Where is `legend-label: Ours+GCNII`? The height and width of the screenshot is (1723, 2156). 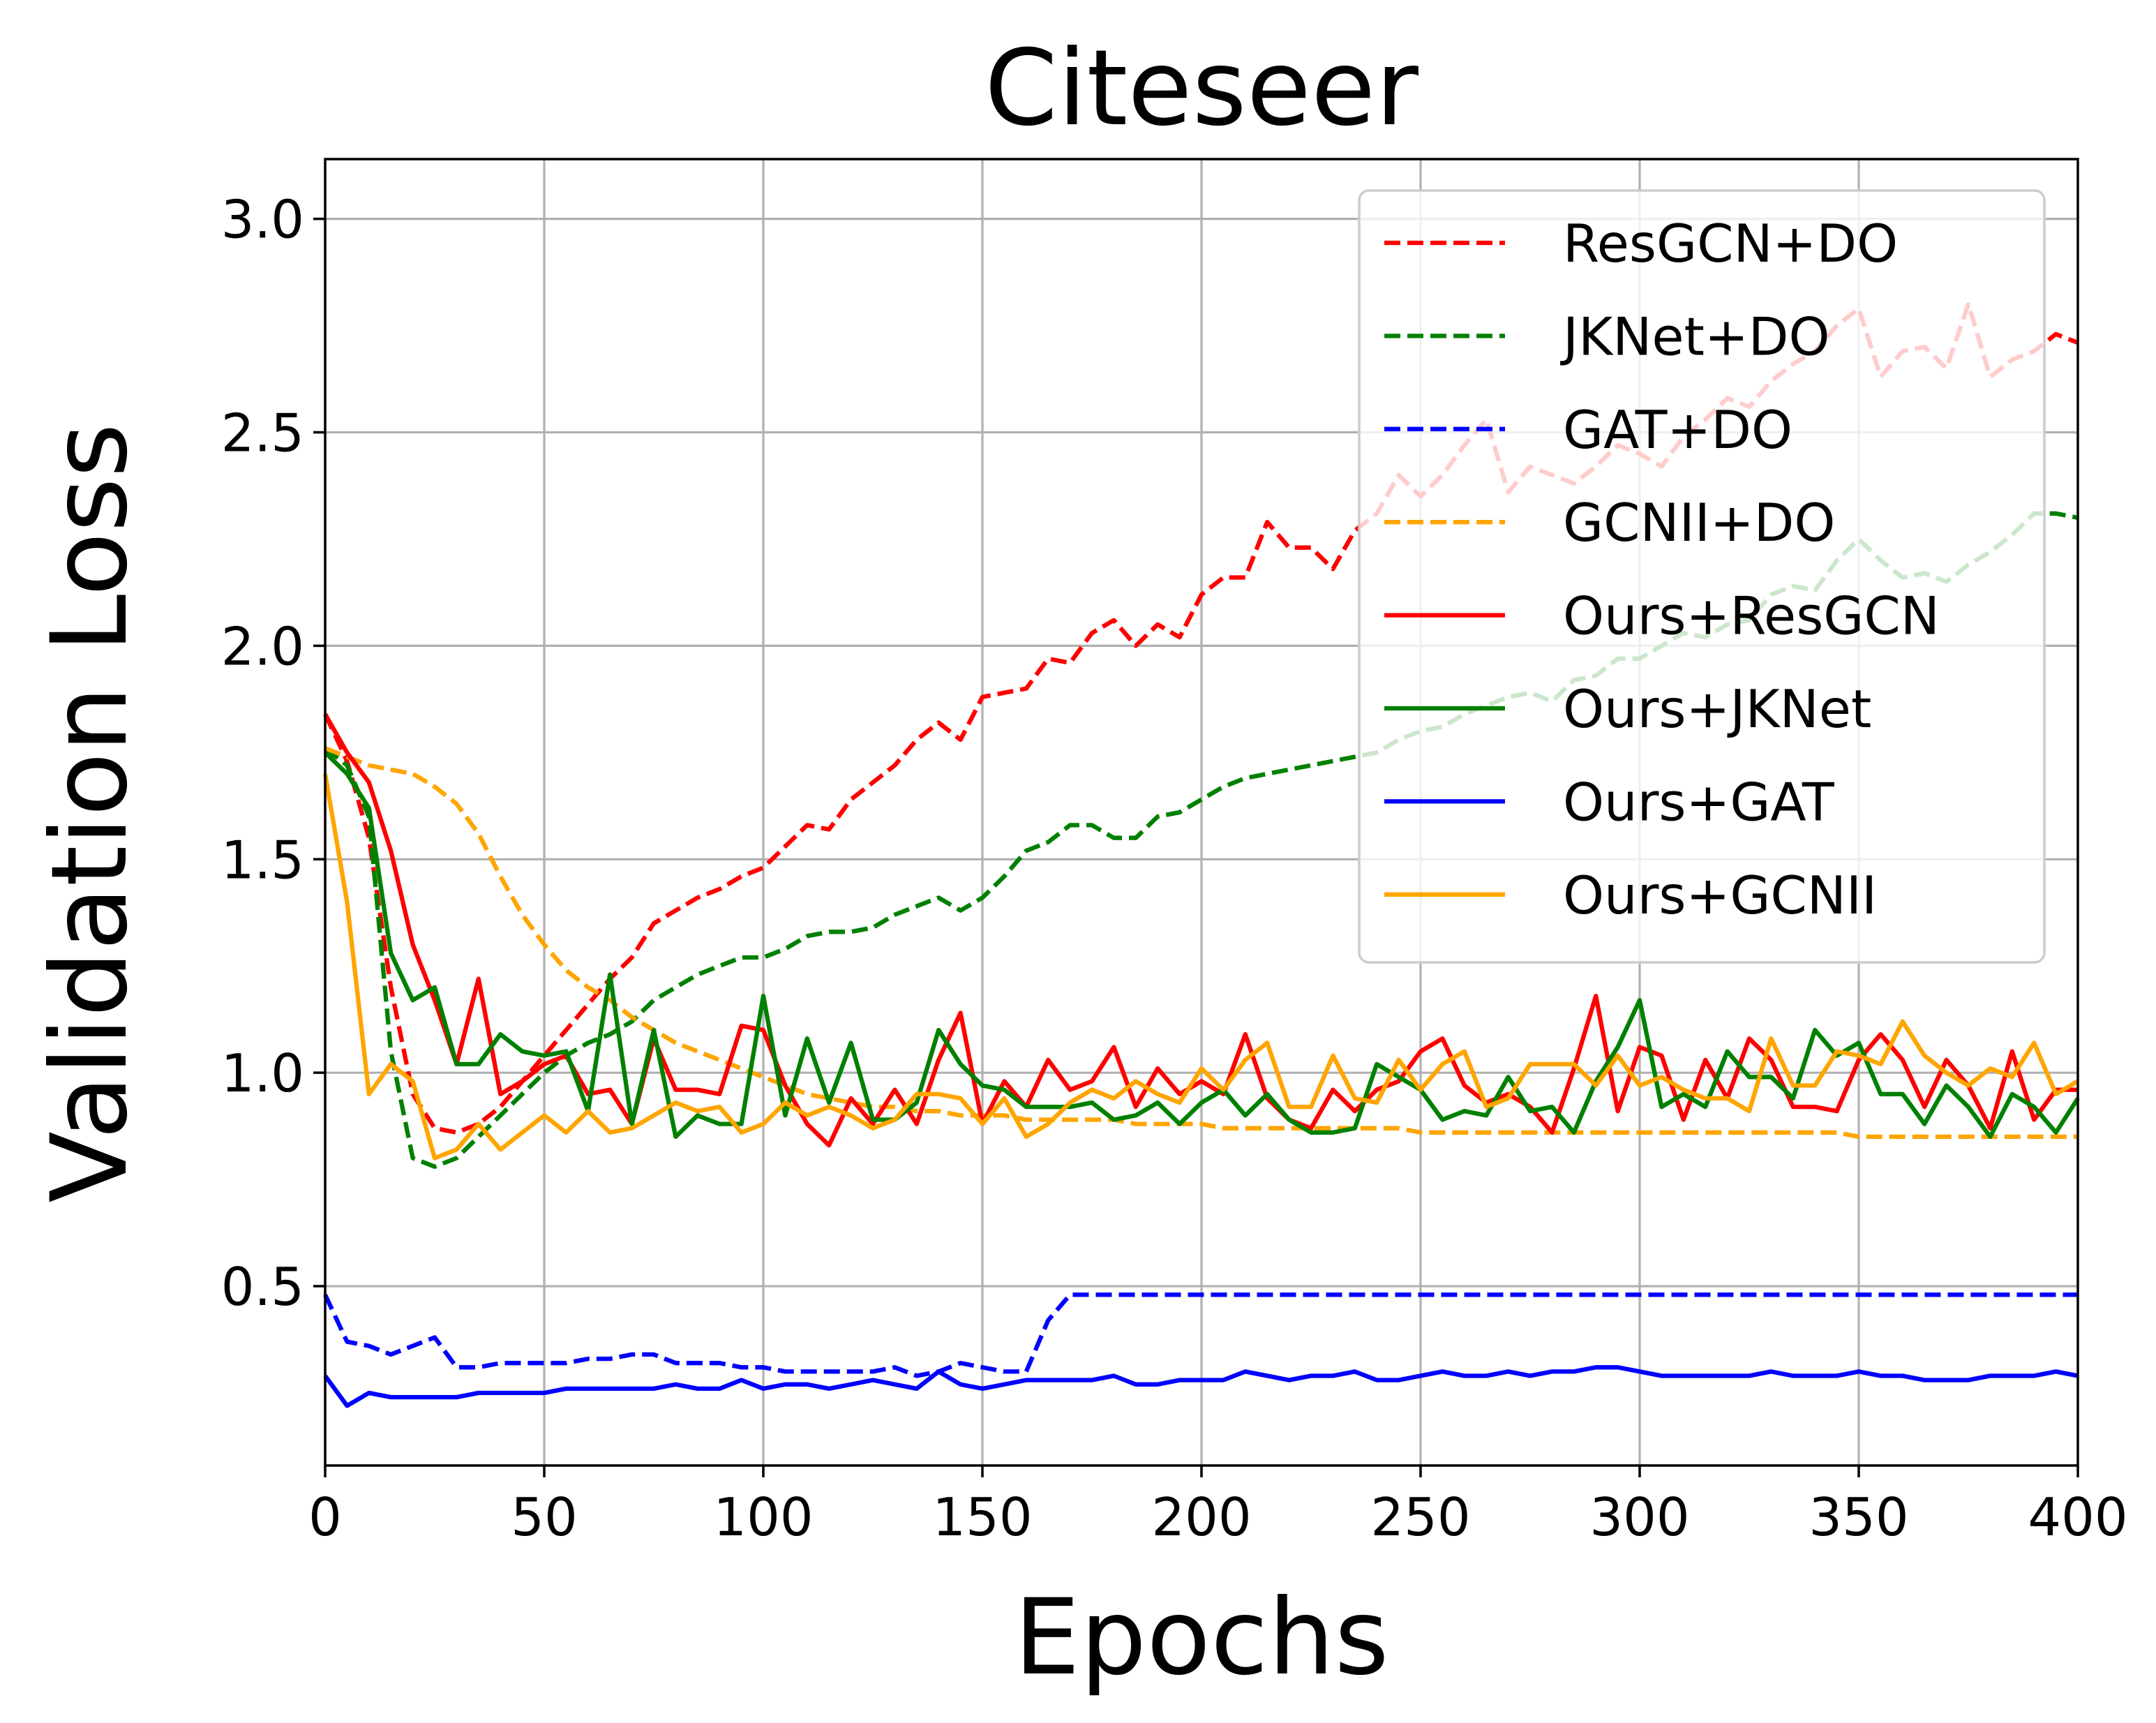 legend-label: Ours+GCNII is located at coordinates (1720, 895).